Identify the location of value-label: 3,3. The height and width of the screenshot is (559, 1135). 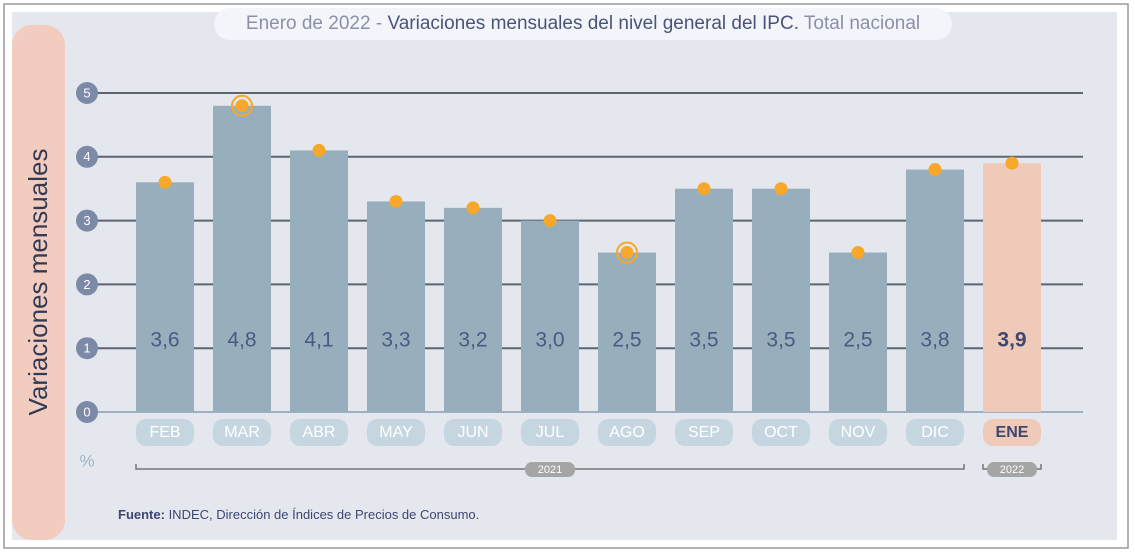
(395, 340).